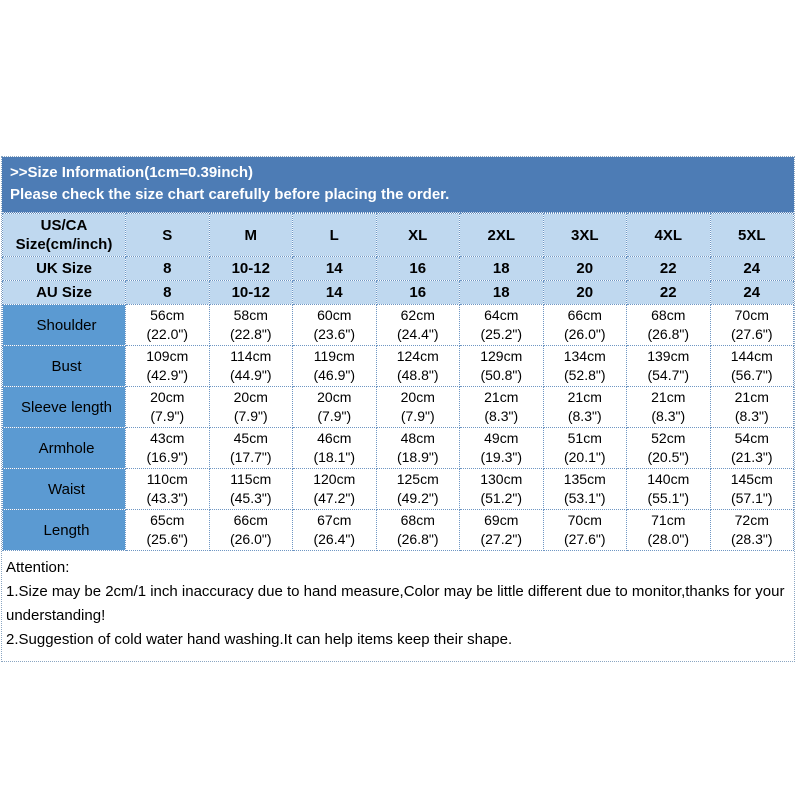  Describe the element at coordinates (167, 325) in the screenshot. I see `measurement-value: 56cm (22.0")` at that location.